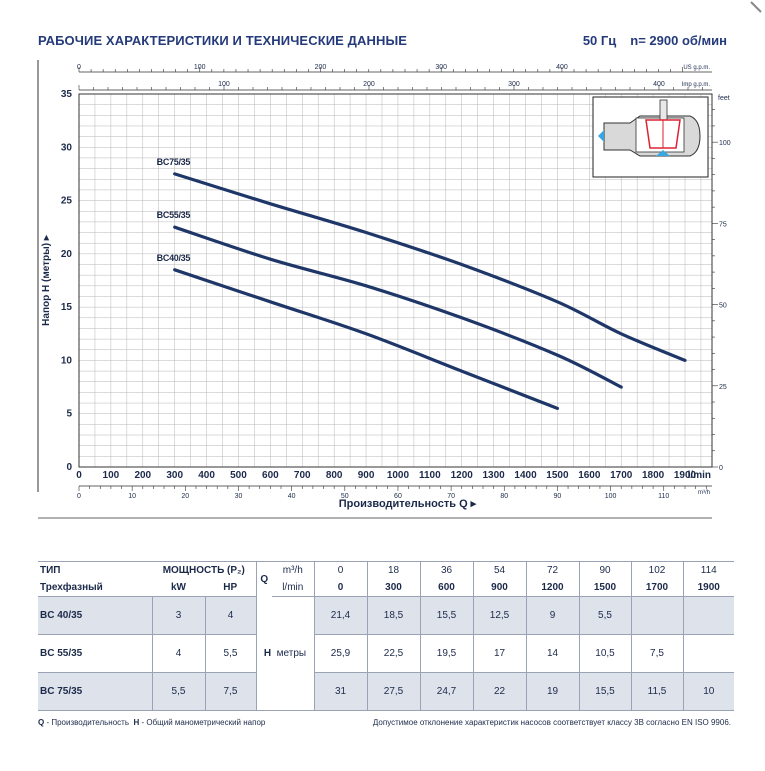 The height and width of the screenshot is (771, 765). I want to click on chart-labels: BC75/35 BC55/35 BC40/35, so click(174, 210).